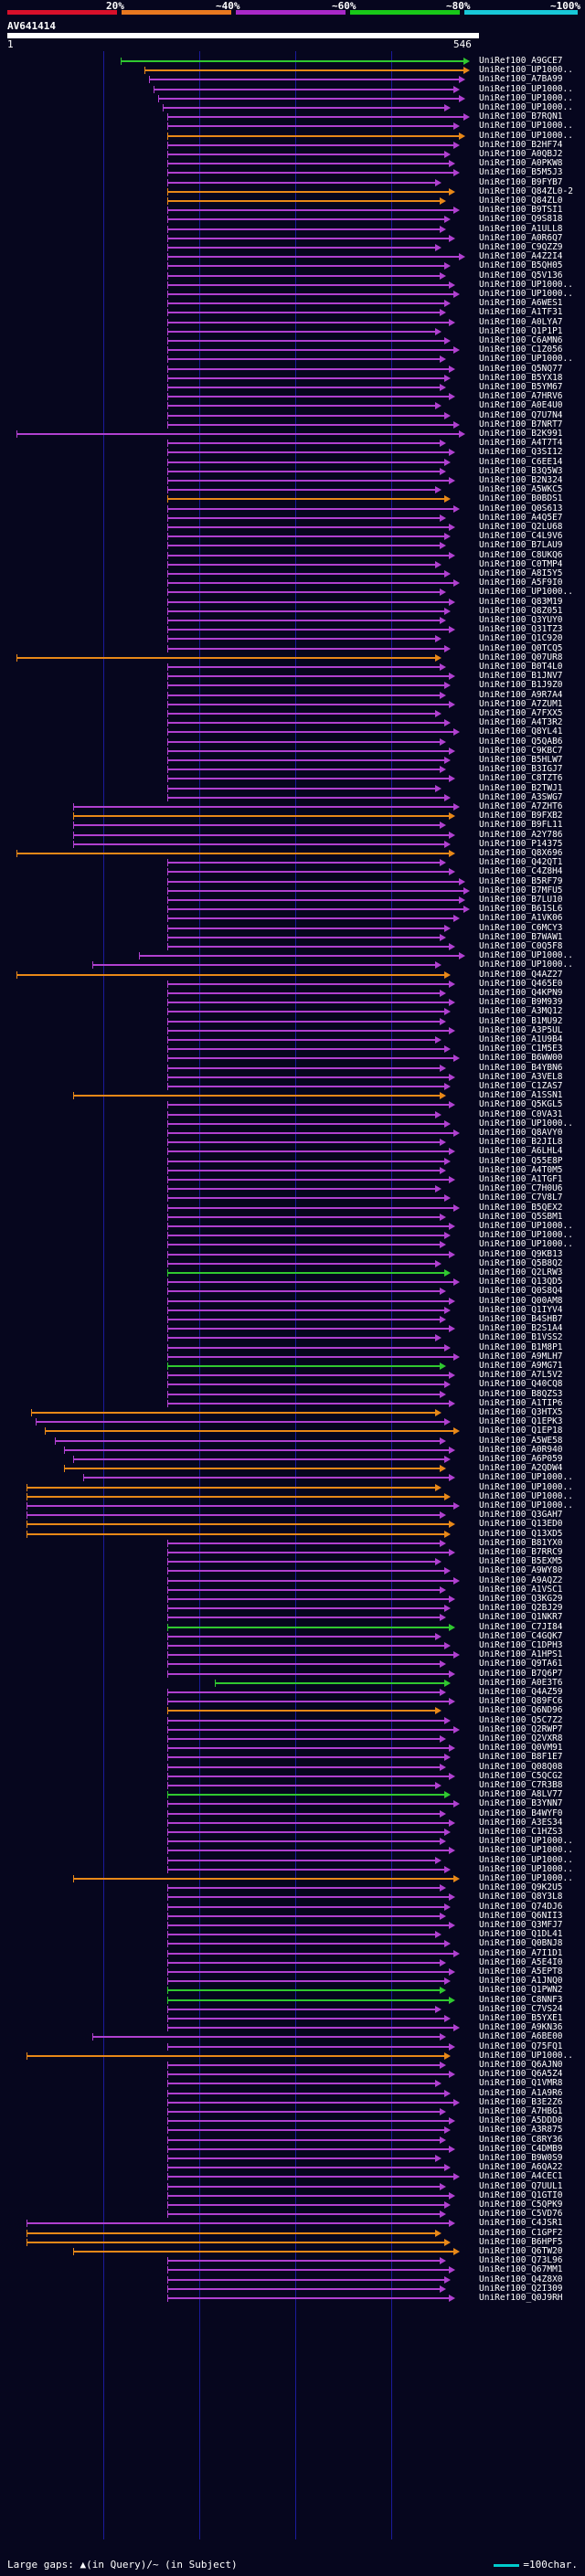  I want to click on hit-row: UniRef100_B9FL11, so click(293, 825).